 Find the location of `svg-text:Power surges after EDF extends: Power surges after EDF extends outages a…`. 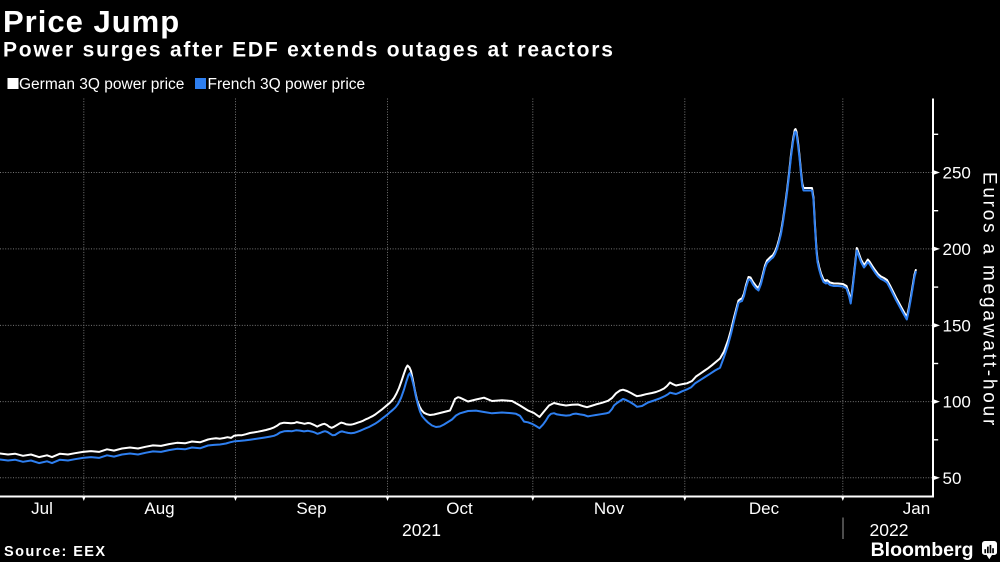

svg-text:Power surges after EDF extends: Power surges after EDF extends outages a… is located at coordinates (309, 50).